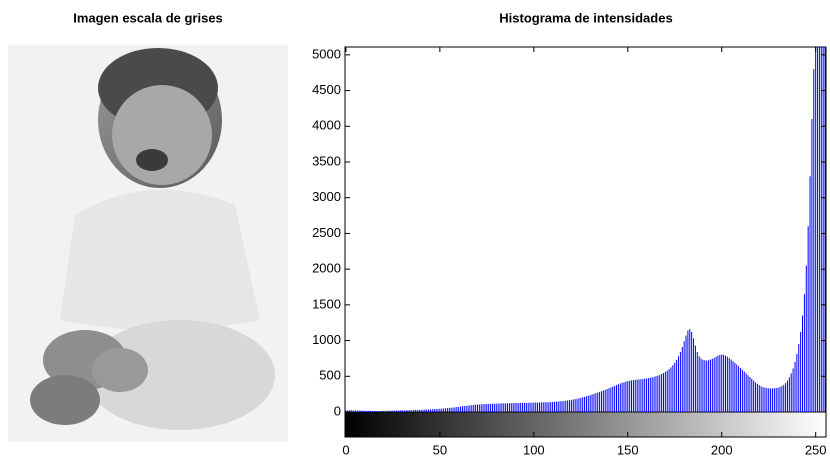 This screenshot has height=460, width=830. What do you see at coordinates (345, 449) in the screenshot?
I see `x-tick-label: 0` at bounding box center [345, 449].